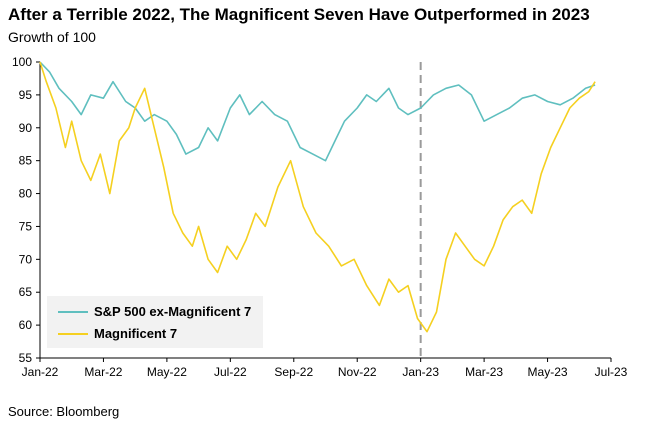  What do you see at coordinates (26, 194) in the screenshot?
I see `y-tick-label: 80` at bounding box center [26, 194].